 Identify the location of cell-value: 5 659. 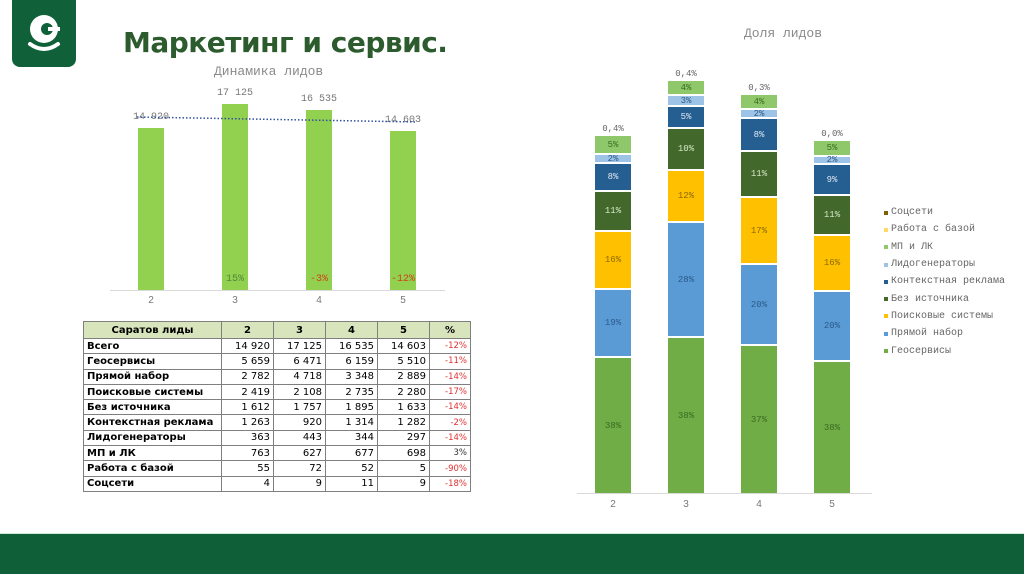
(247, 361).